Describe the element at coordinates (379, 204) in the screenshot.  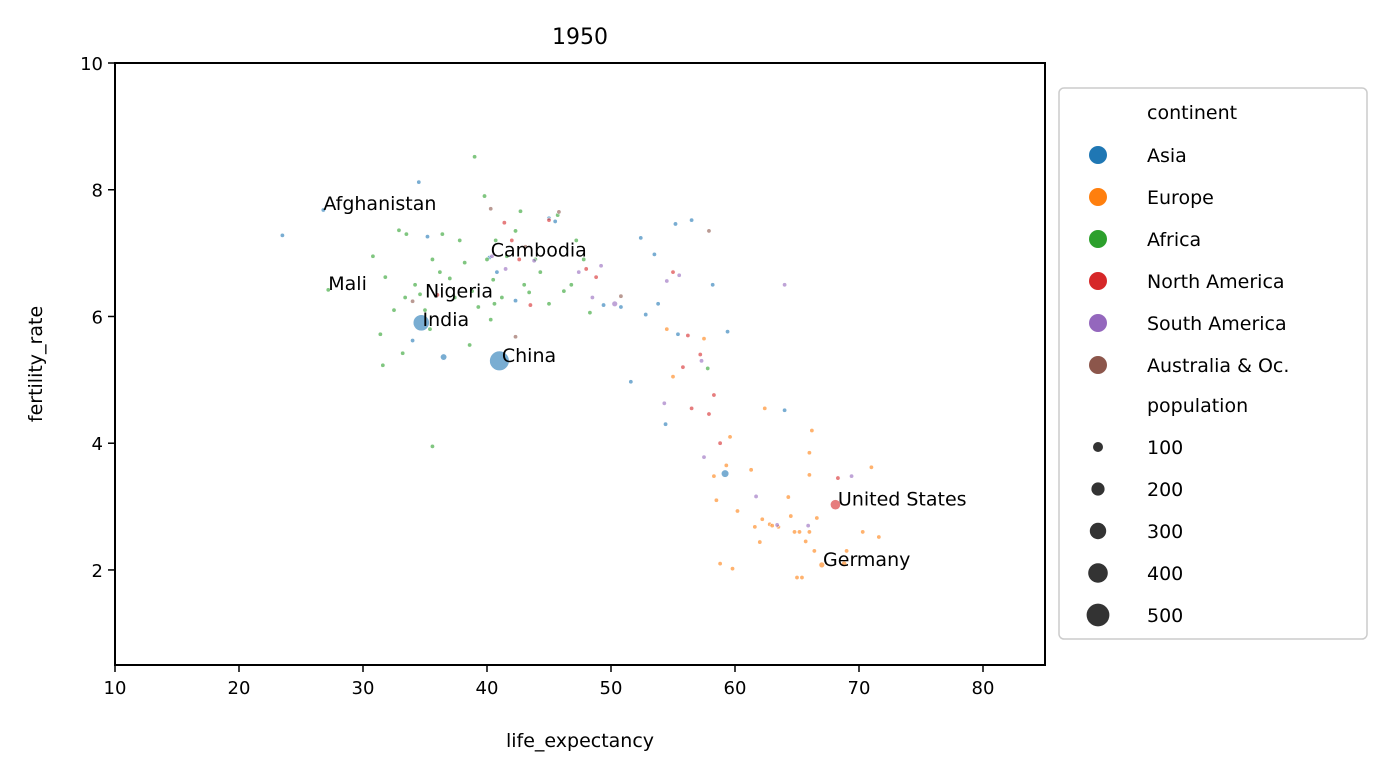
I see `annotation-label: Afghanistan` at that location.